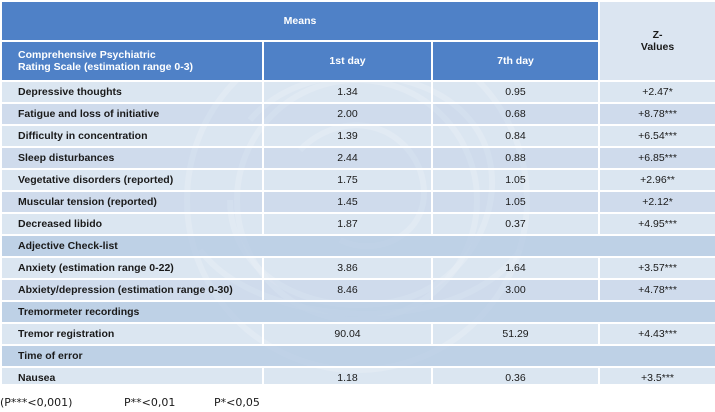  Describe the element at coordinates (150, 402) in the screenshot. I see `p-01-note: P**<0,01` at that location.